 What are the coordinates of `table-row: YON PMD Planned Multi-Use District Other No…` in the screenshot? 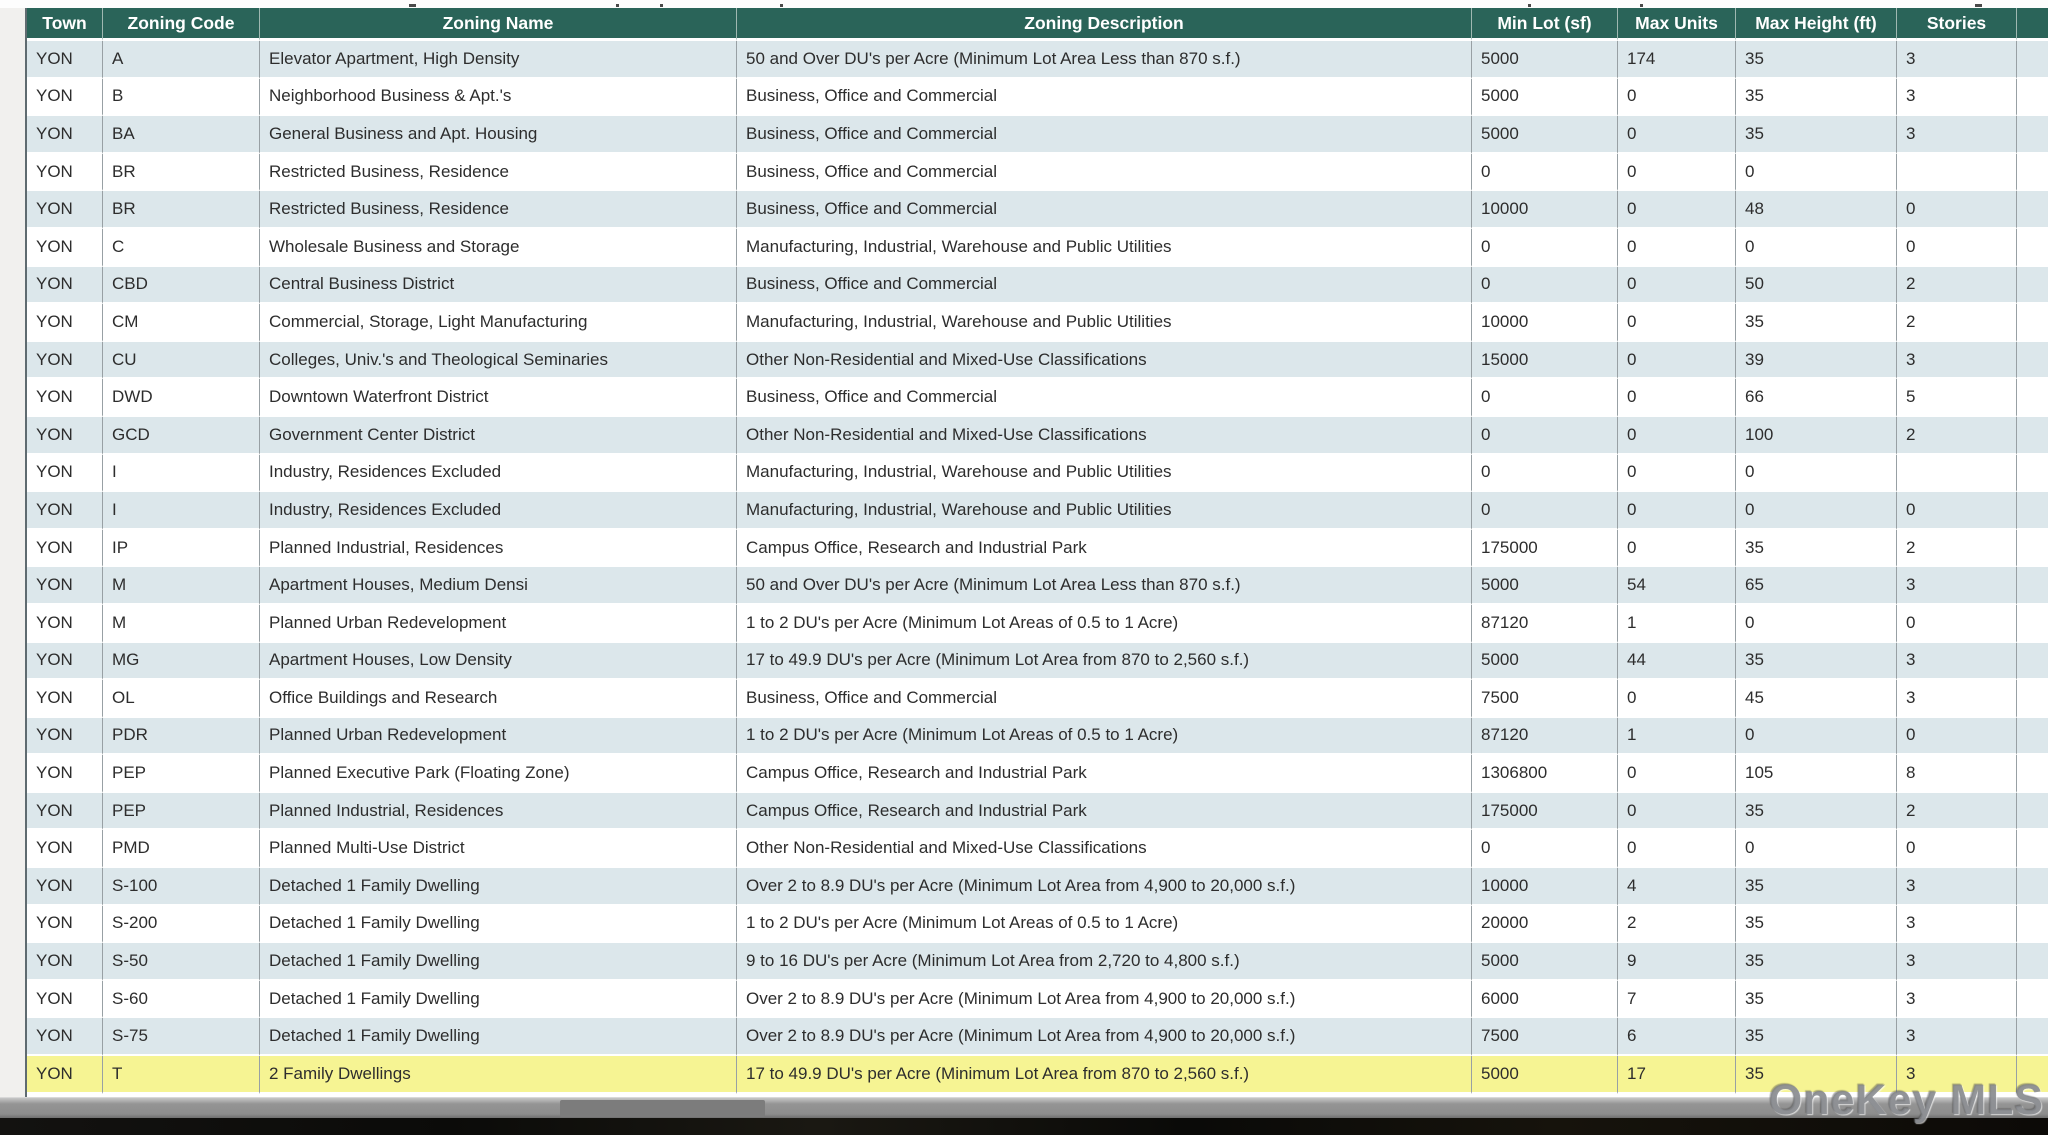 It's located at (1037, 849).